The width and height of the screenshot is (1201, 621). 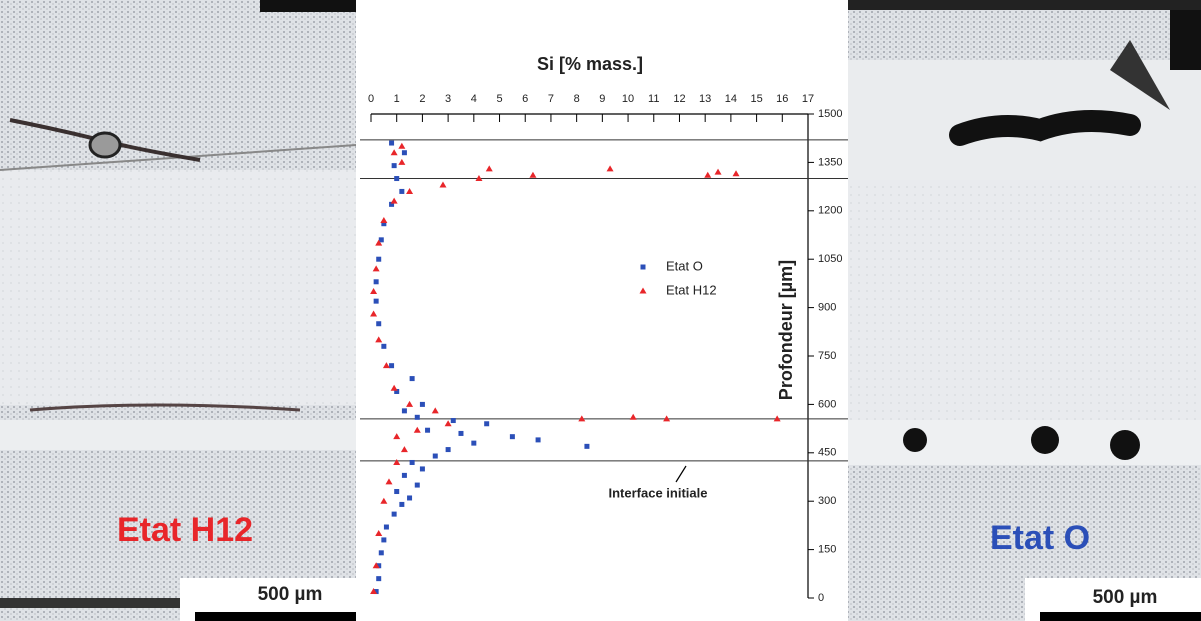 I want to click on x-tick-label: 14, so click(x=731, y=99).